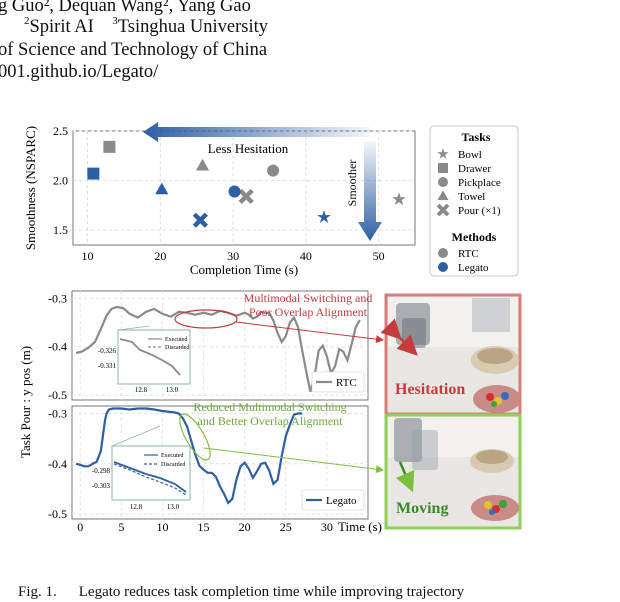 Image resolution: width=620 pixels, height=602 pixels. I want to click on timeseries-xtick-label-0: 0, so click(80, 527).